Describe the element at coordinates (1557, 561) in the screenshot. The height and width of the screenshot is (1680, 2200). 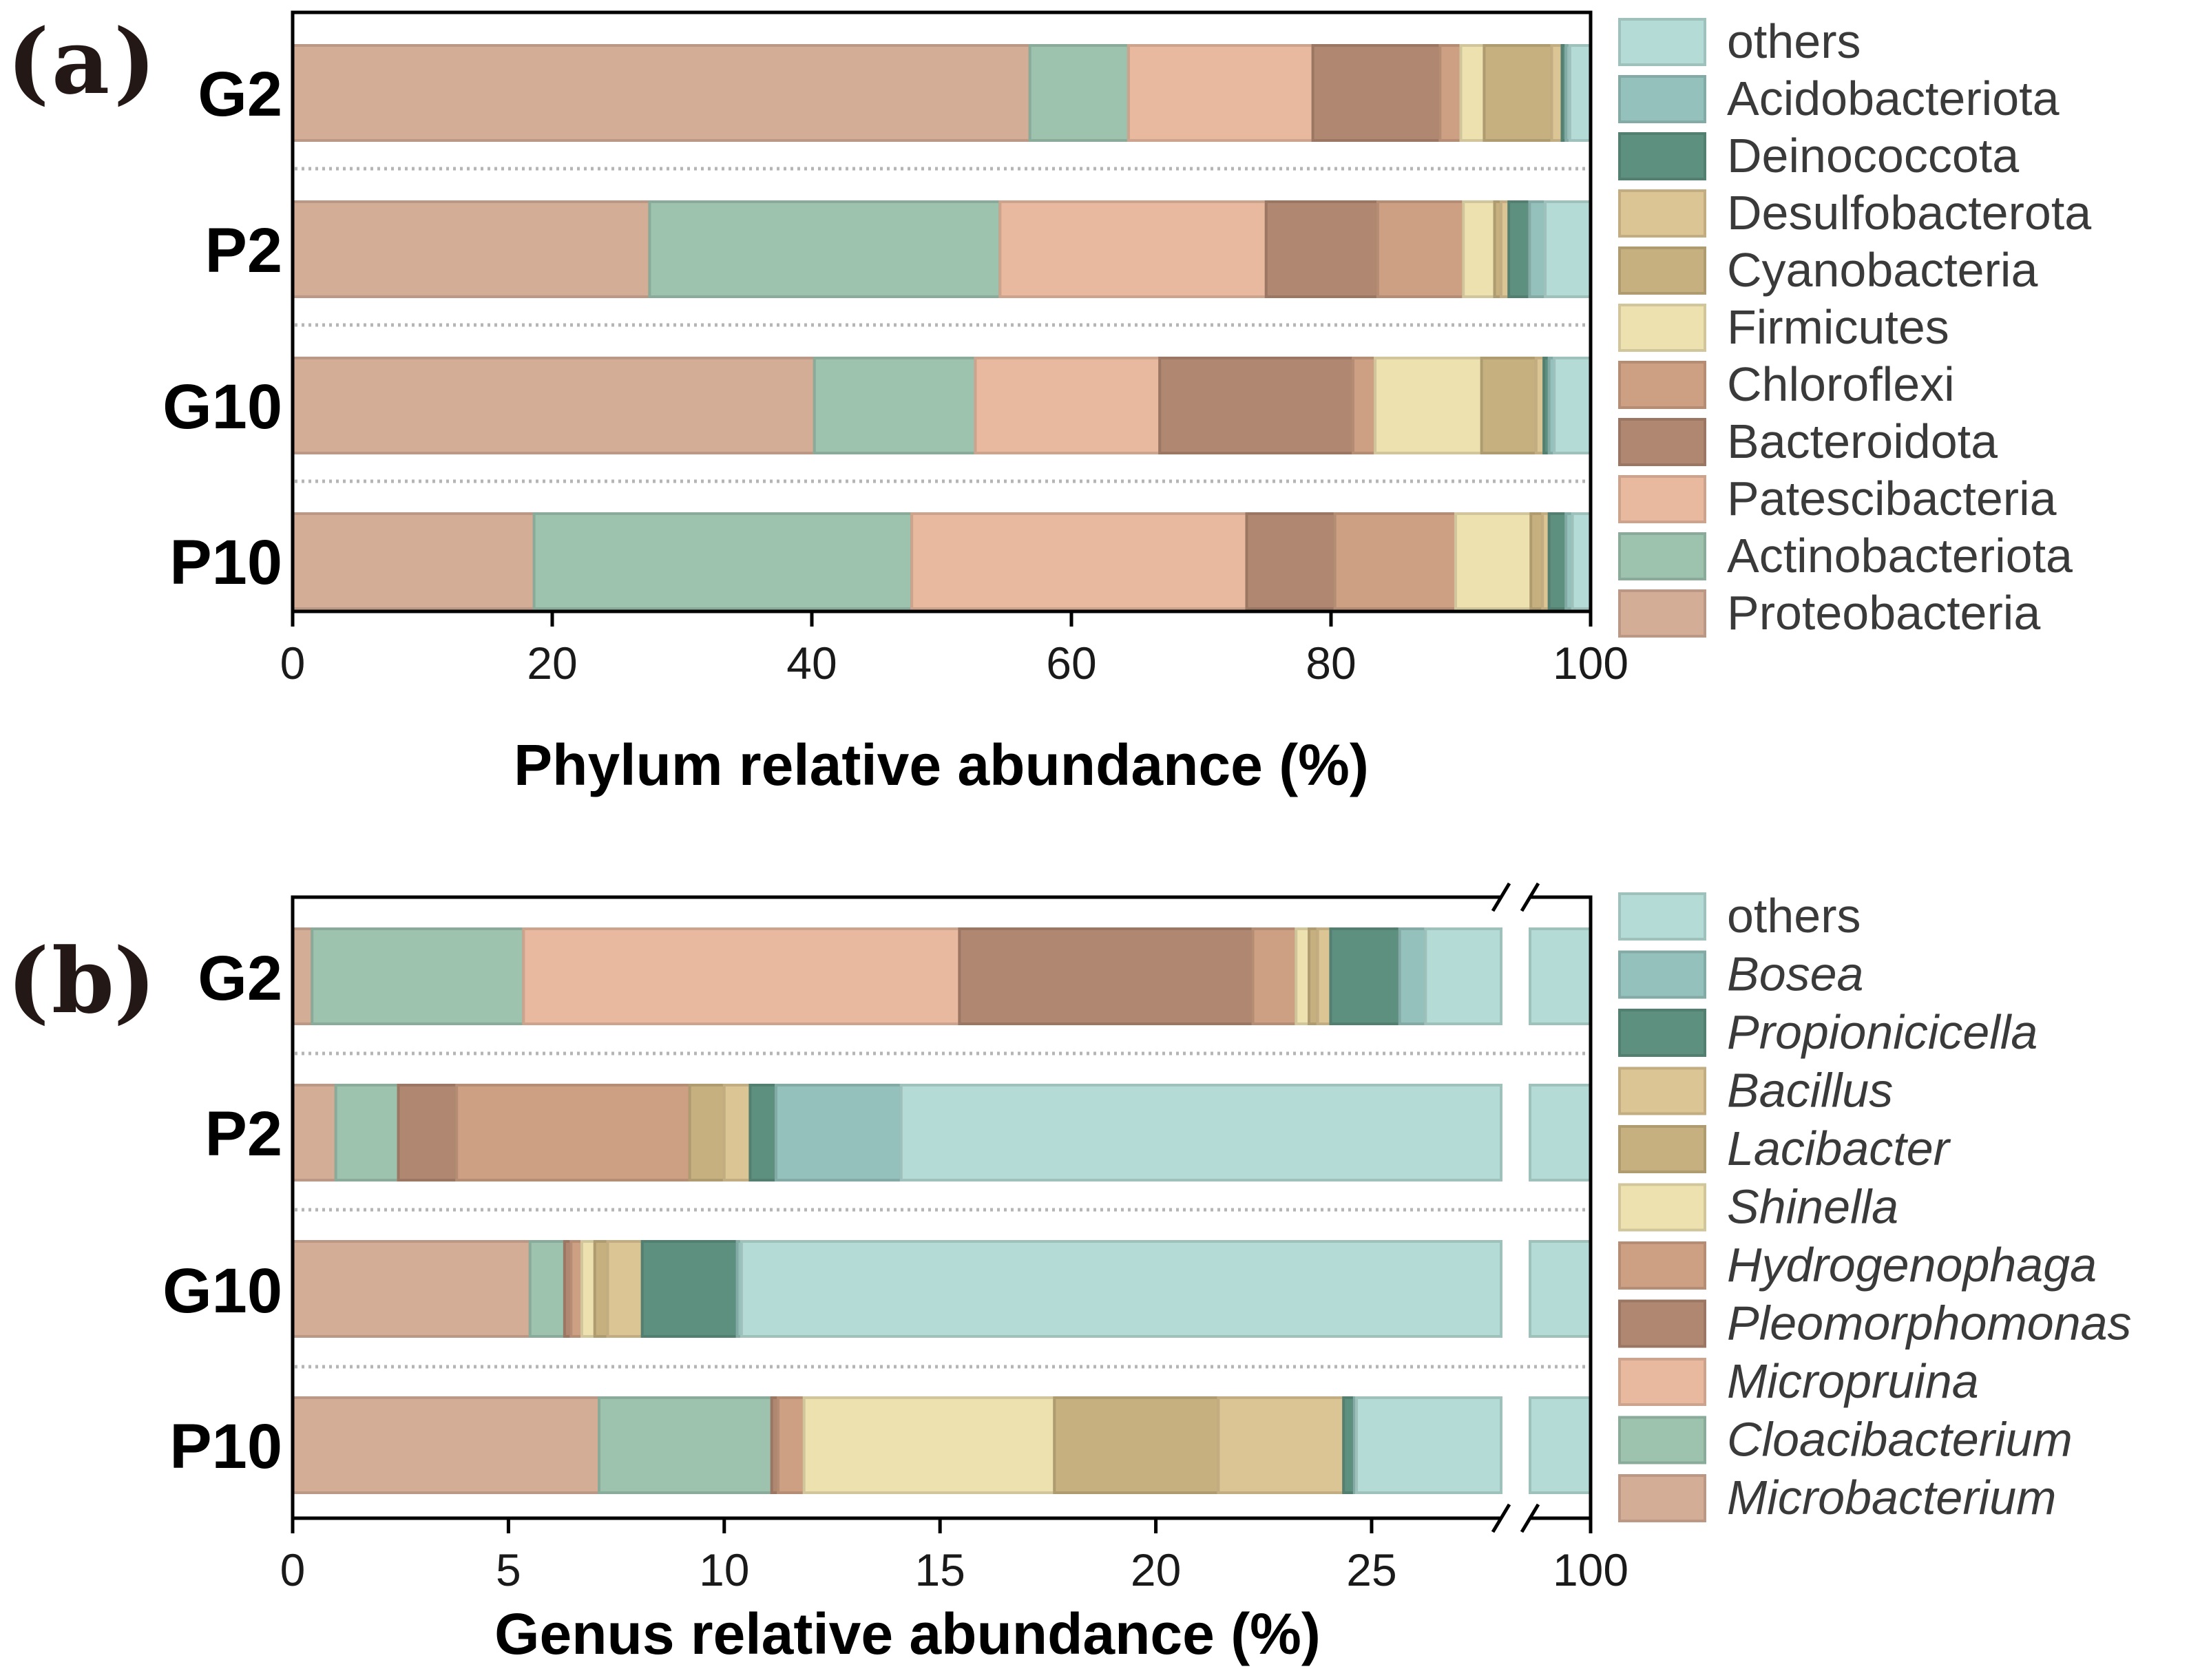
I see `bar-a-p10-deinococcota` at that location.